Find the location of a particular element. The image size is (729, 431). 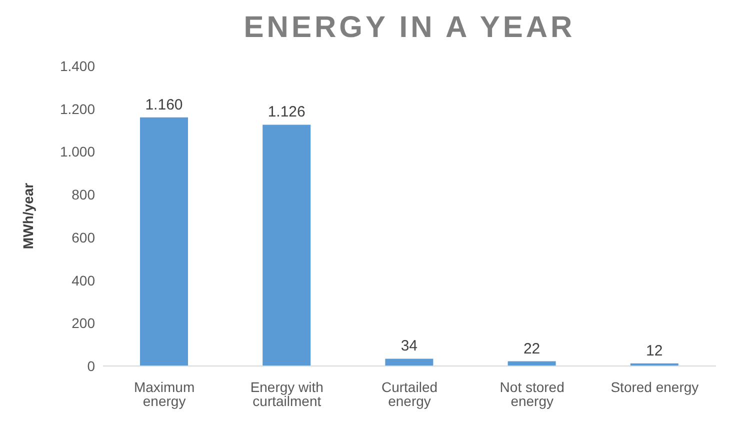

y-tick-label: 400 is located at coordinates (84, 280).